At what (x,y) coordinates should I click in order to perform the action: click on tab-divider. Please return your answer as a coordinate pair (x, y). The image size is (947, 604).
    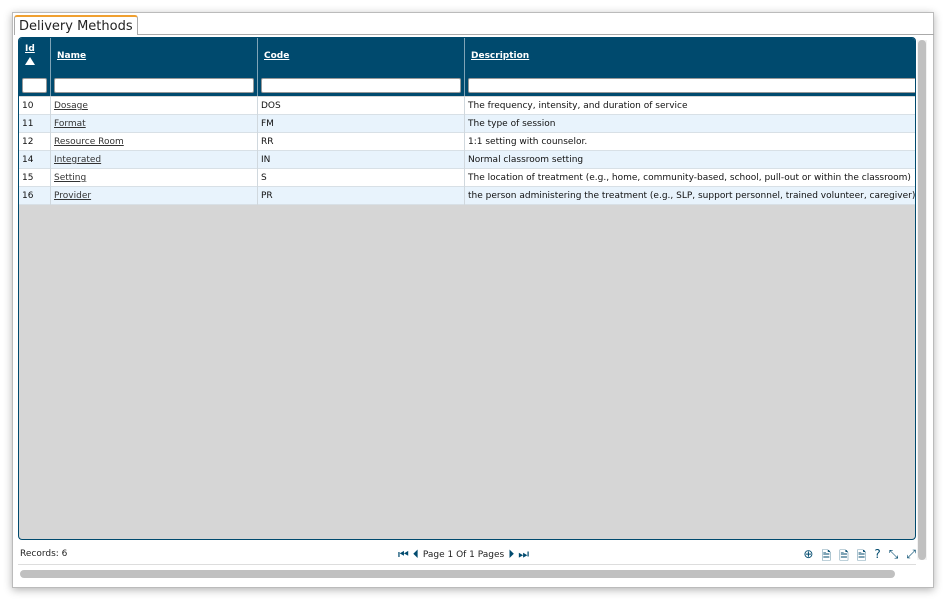
    Looking at the image, I should click on (535, 34).